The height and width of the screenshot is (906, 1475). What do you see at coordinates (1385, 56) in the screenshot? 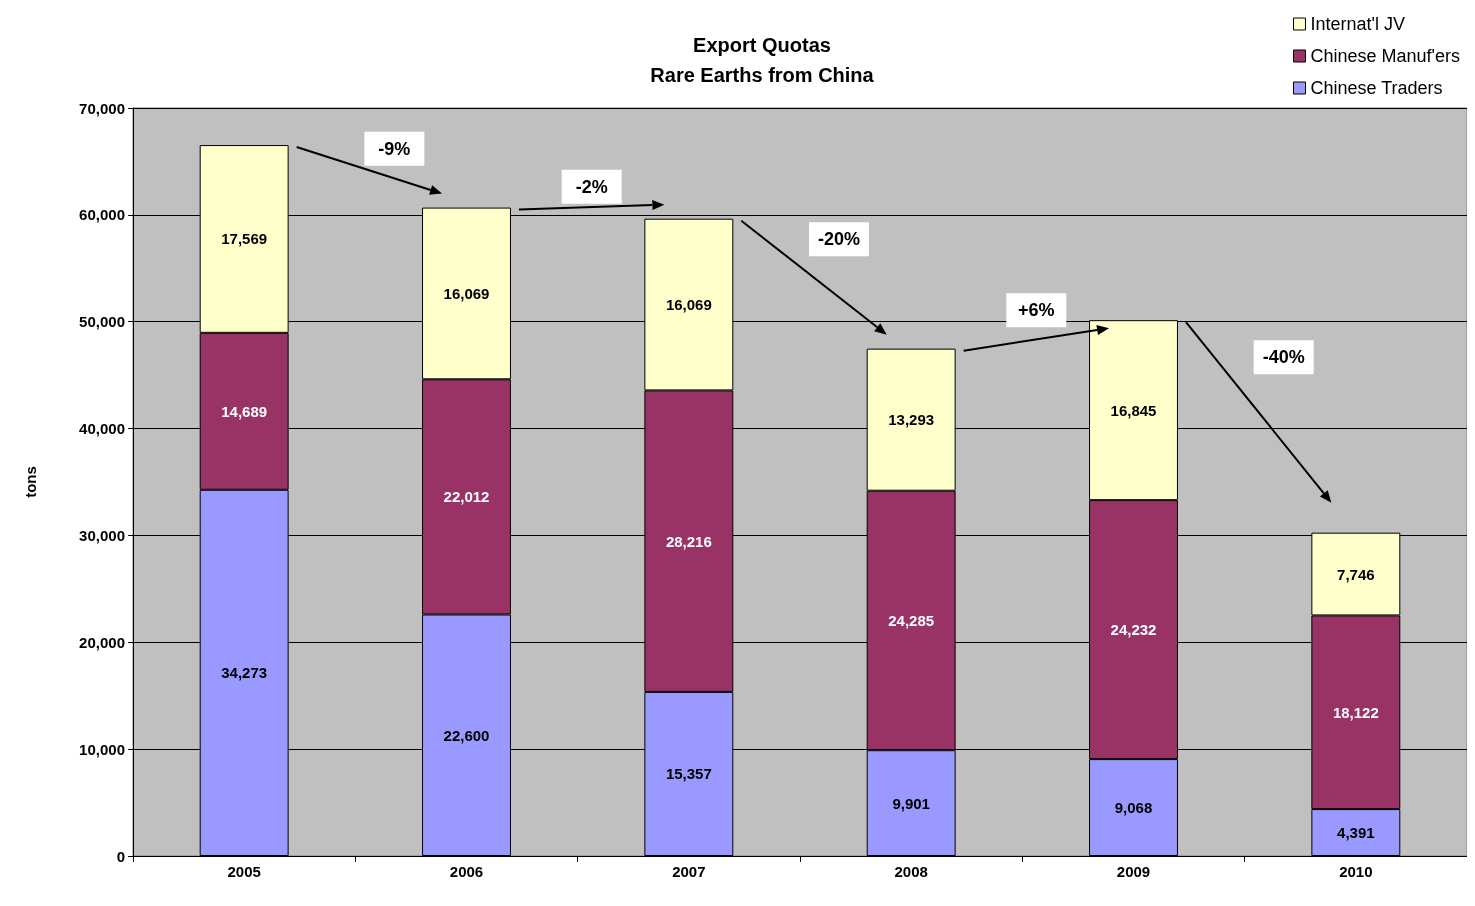
I see `legend-label: Chinese Manuf'ers` at bounding box center [1385, 56].